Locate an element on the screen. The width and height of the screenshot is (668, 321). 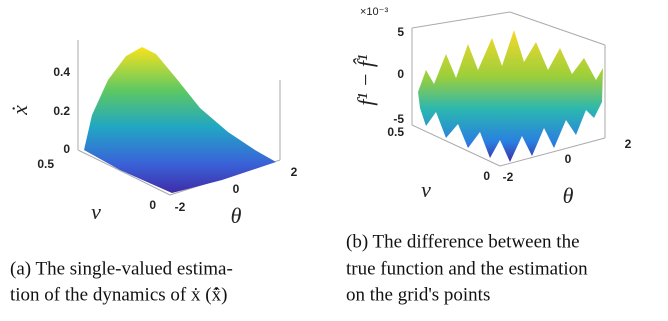
z-tick: 0.2 is located at coordinates (61, 111).